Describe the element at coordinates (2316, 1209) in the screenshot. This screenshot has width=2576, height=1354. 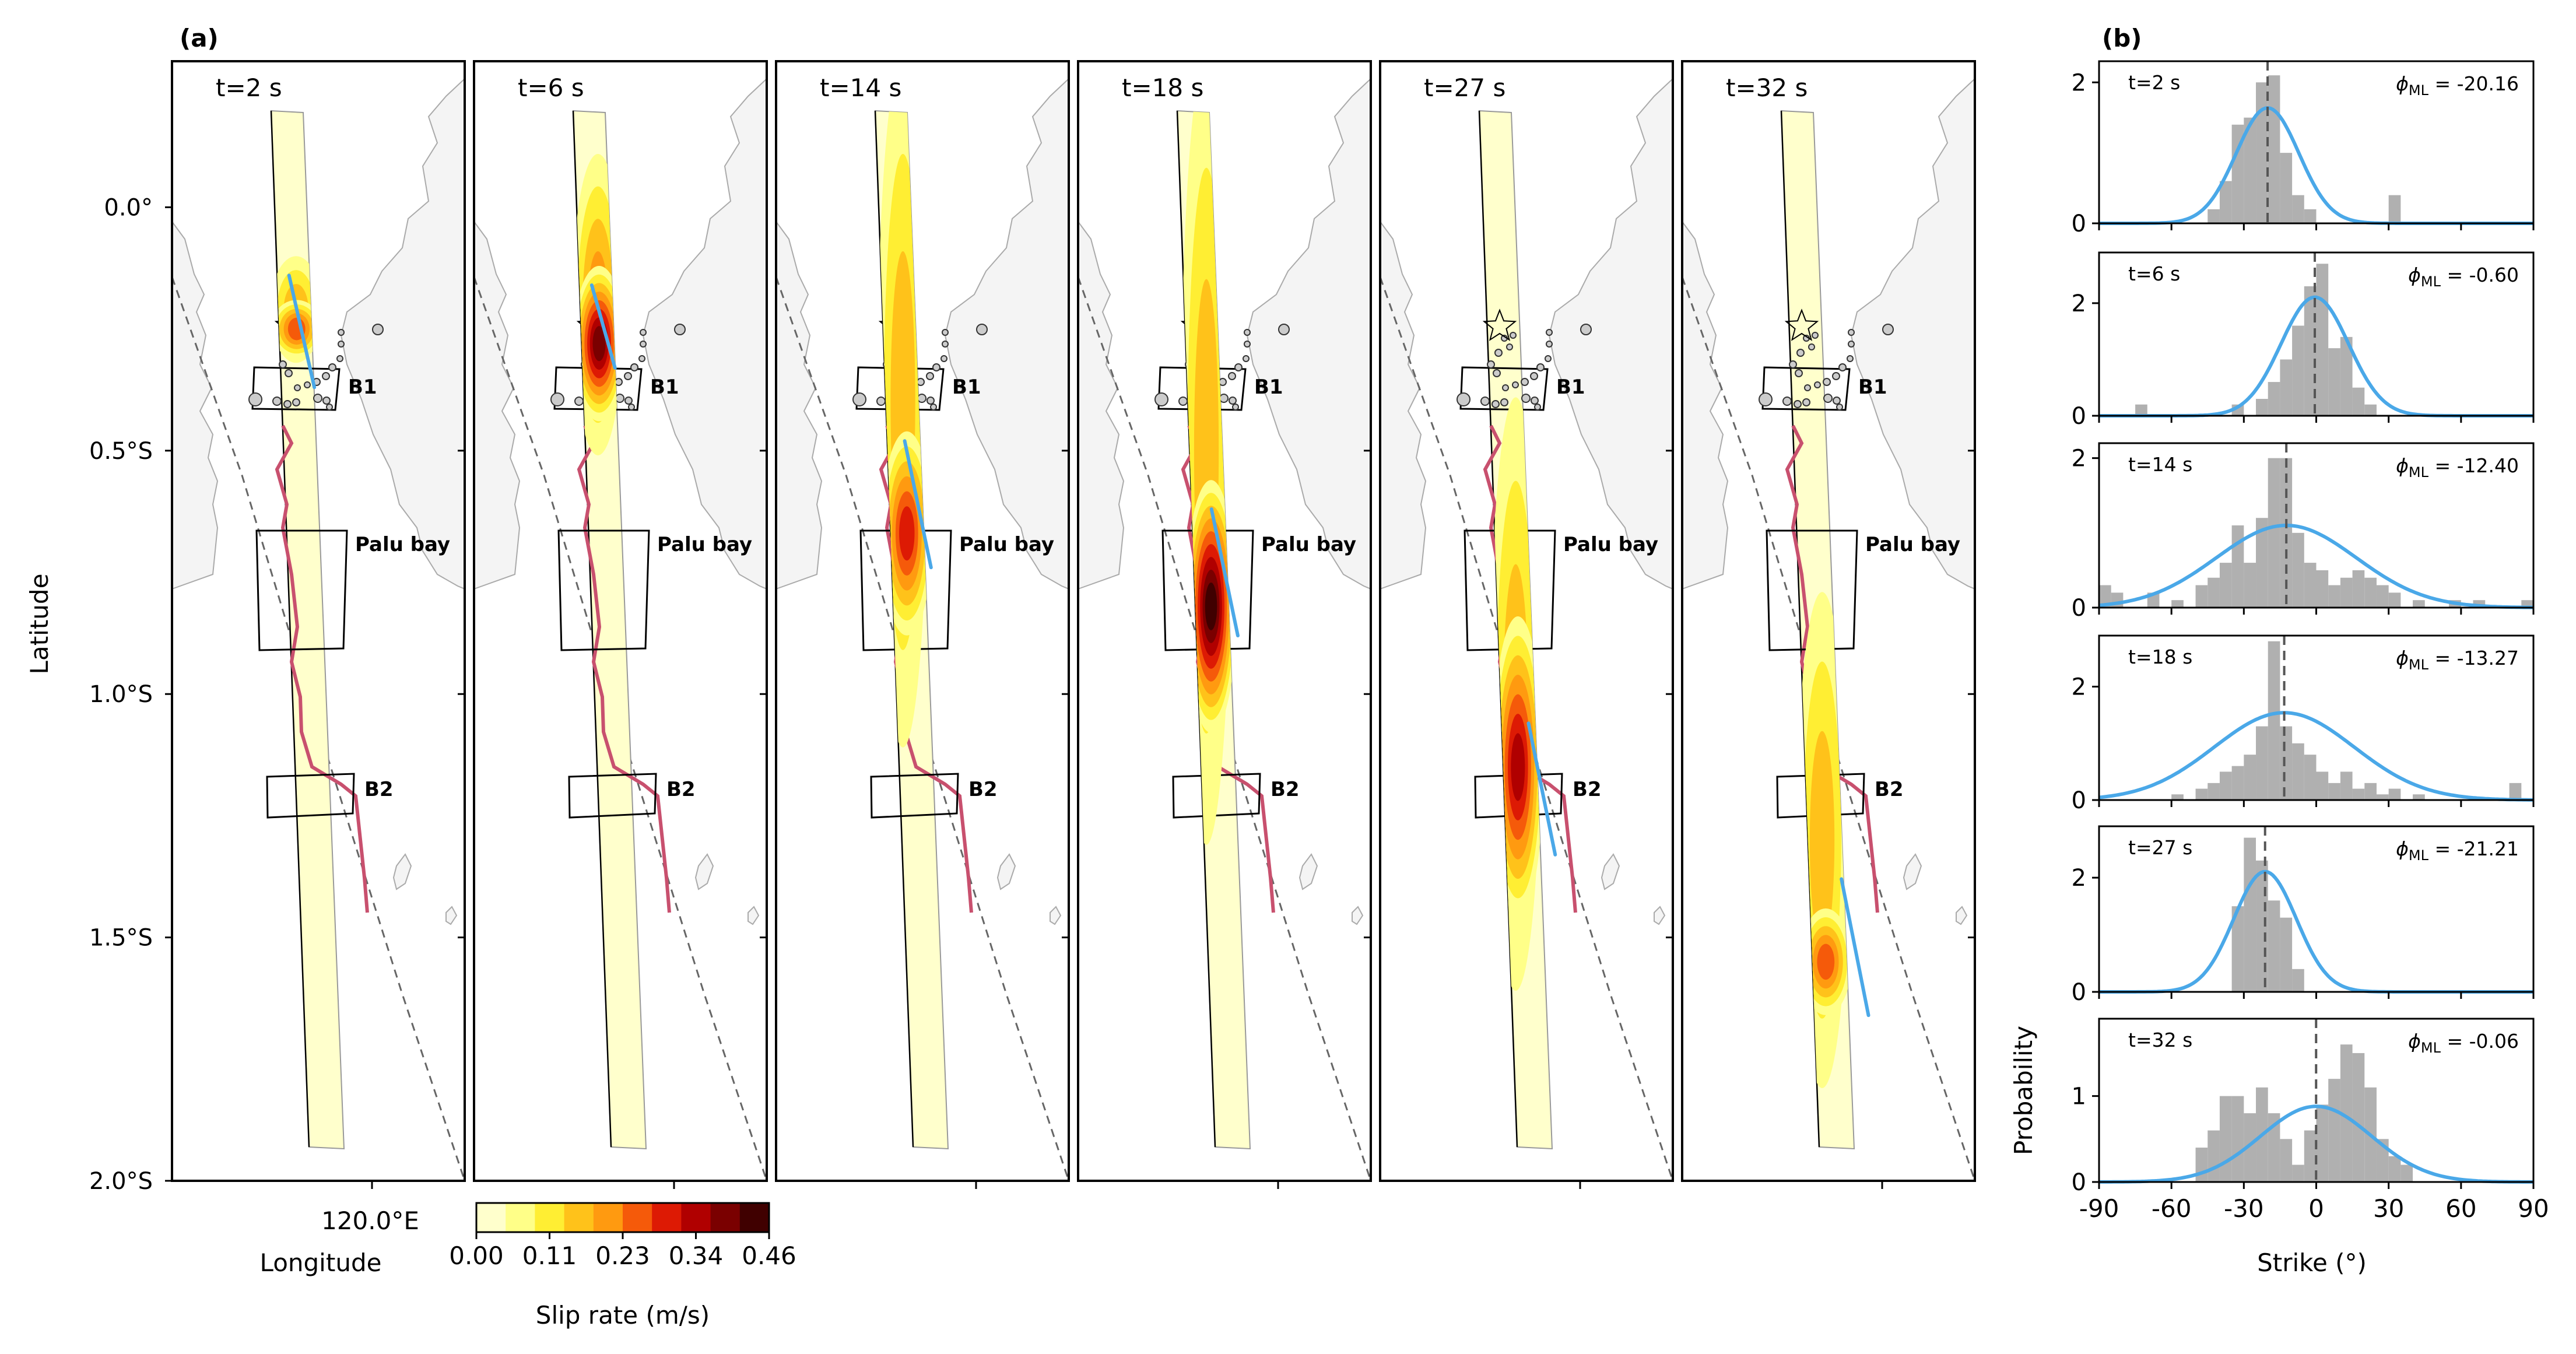
I see `x-tick-label: 0` at that location.